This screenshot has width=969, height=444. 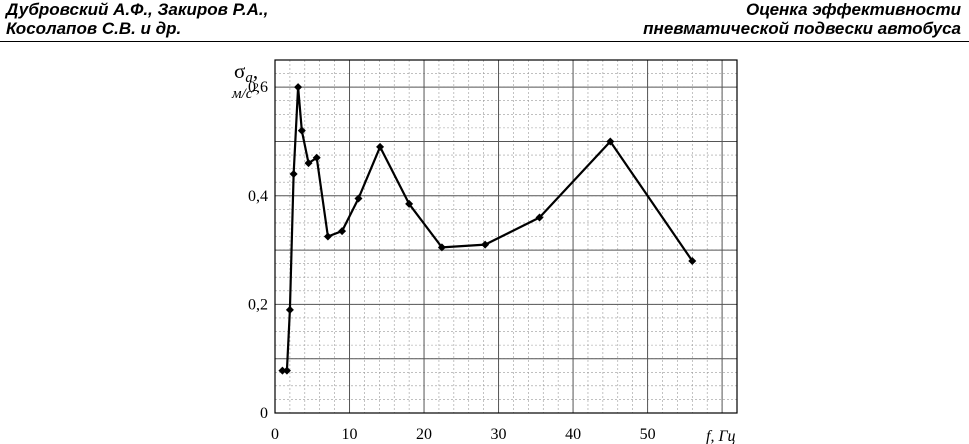 I want to click on header-authors-line1: Дубровский А.Ф., Закиров Р.А.,, so click(x=137, y=9).